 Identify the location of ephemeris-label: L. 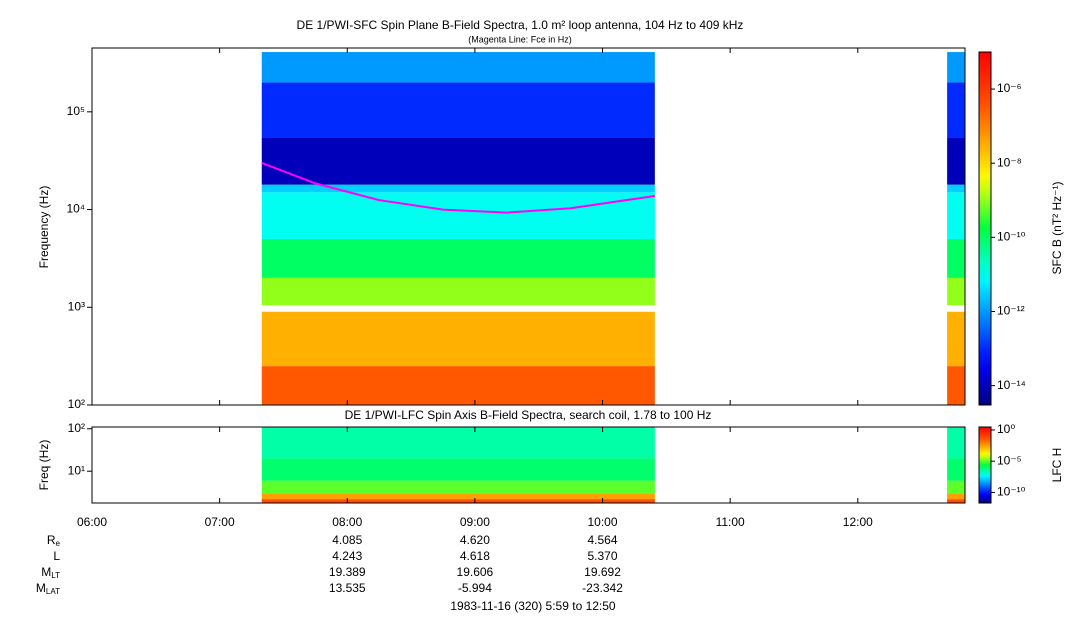
(56, 556).